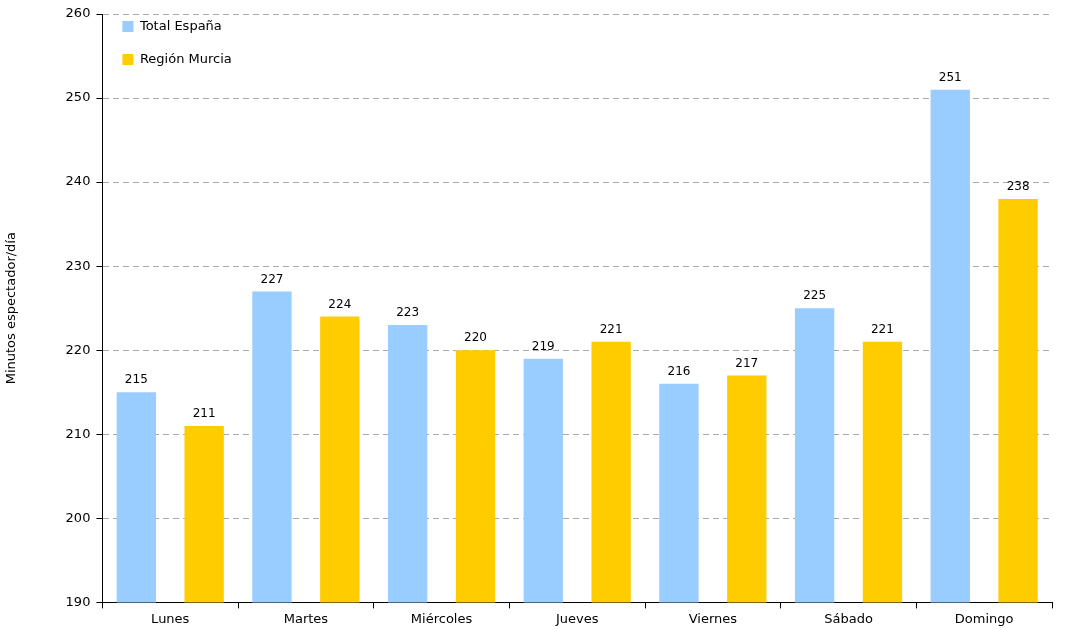 The image size is (1068, 630). Describe the element at coordinates (11, 308) in the screenshot. I see `y-axis-title: Minutos espectador/día` at that location.